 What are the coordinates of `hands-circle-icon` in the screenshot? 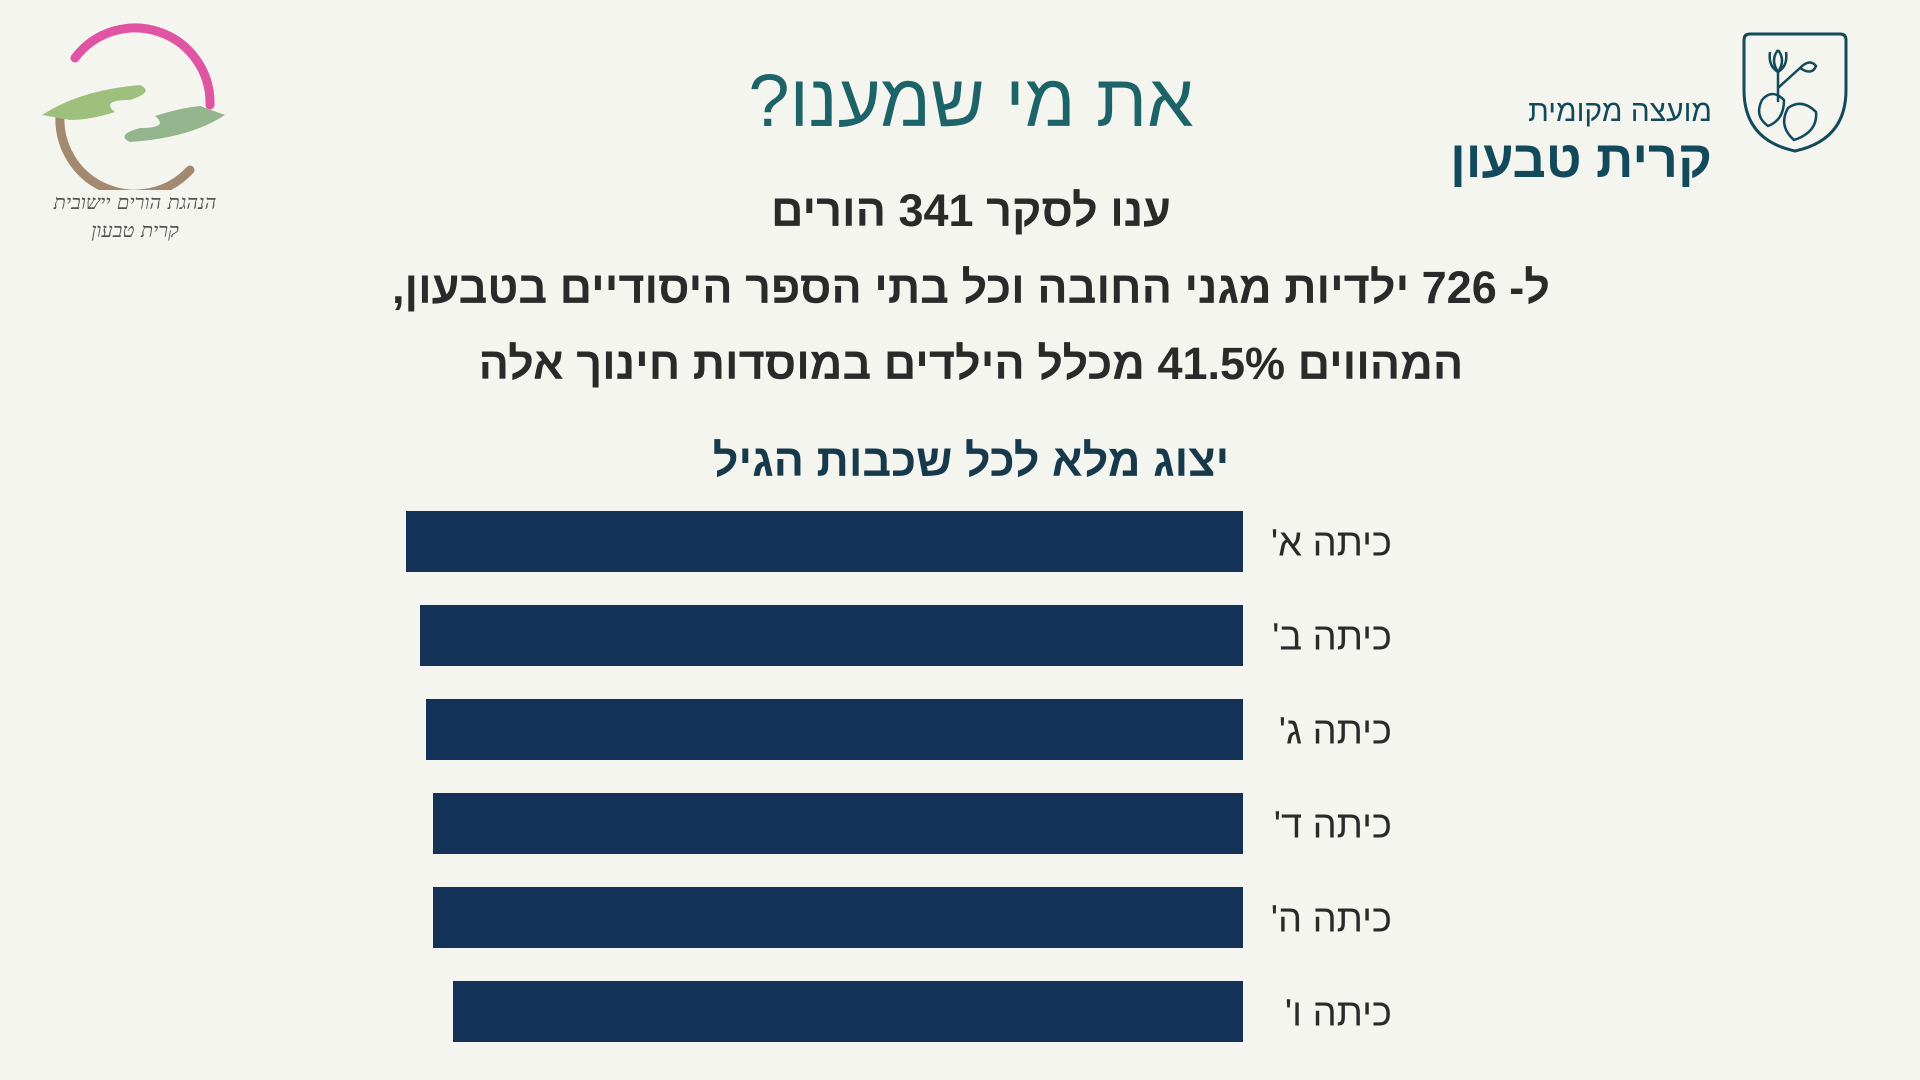 It's located at (133, 106).